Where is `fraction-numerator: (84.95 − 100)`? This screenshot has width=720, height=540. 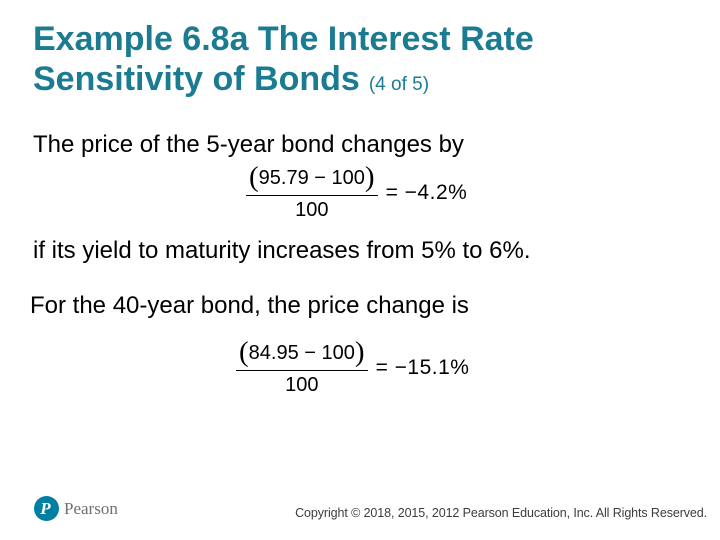
fraction-numerator: (84.95 − 100) is located at coordinates (302, 353).